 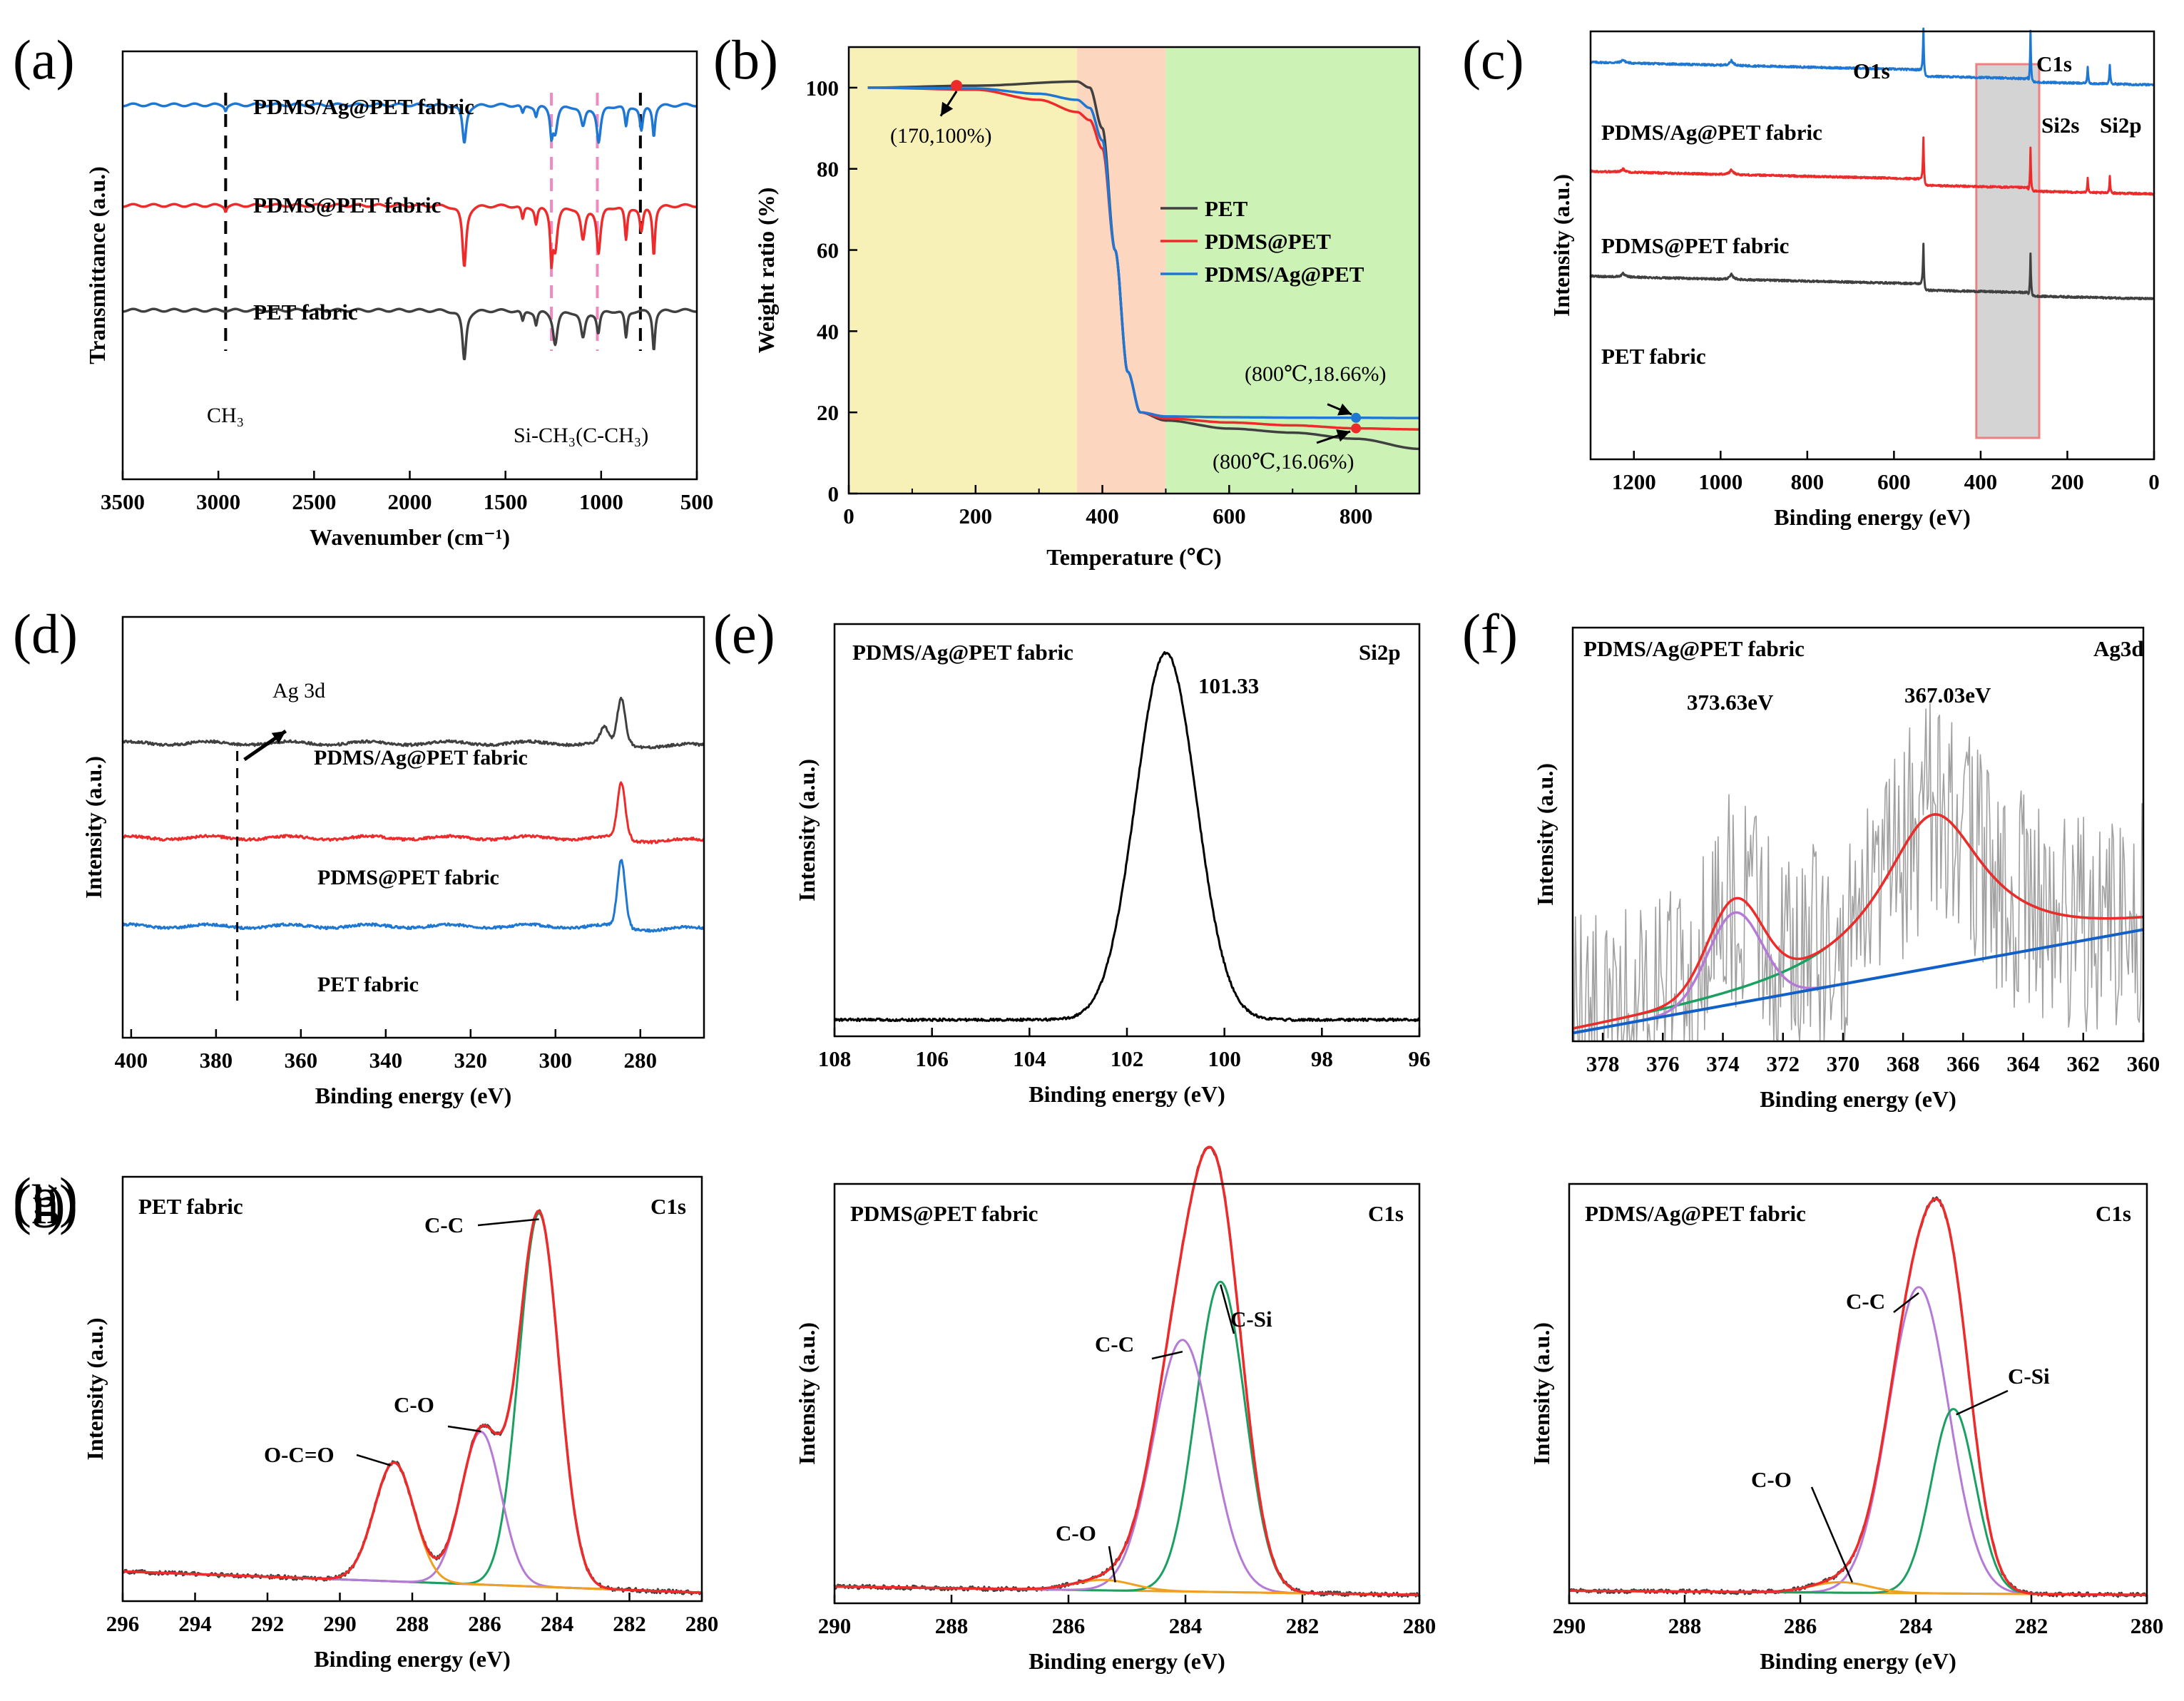 I want to click on x-tick-label: 380, so click(x=216, y=1060).